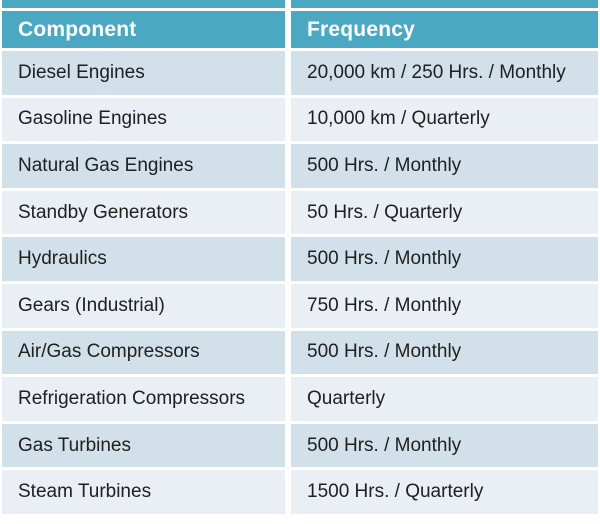  What do you see at coordinates (143, 305) in the screenshot?
I see `component-cell: Gears (Industrial)` at bounding box center [143, 305].